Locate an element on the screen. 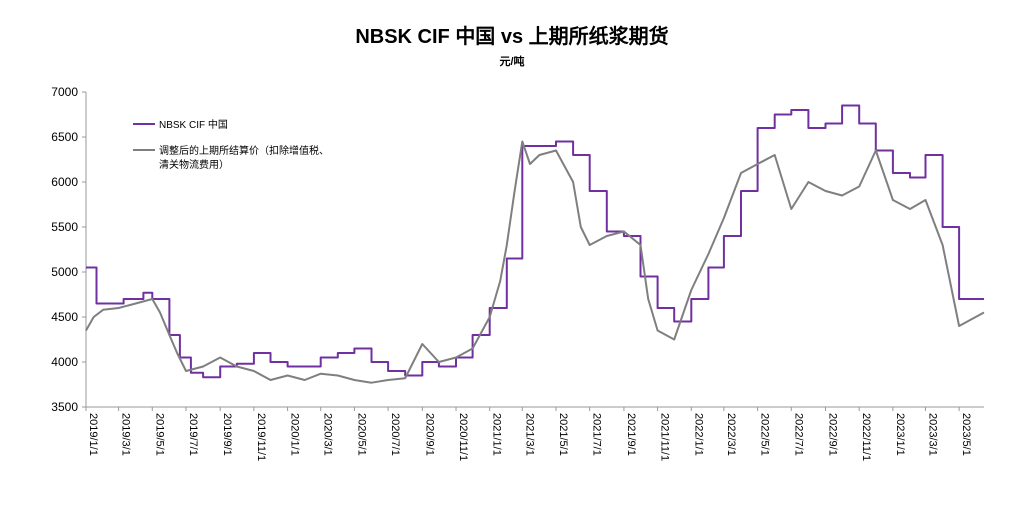 The image size is (1024, 506). legend-label-2: 清关物流费用） is located at coordinates (194, 164).